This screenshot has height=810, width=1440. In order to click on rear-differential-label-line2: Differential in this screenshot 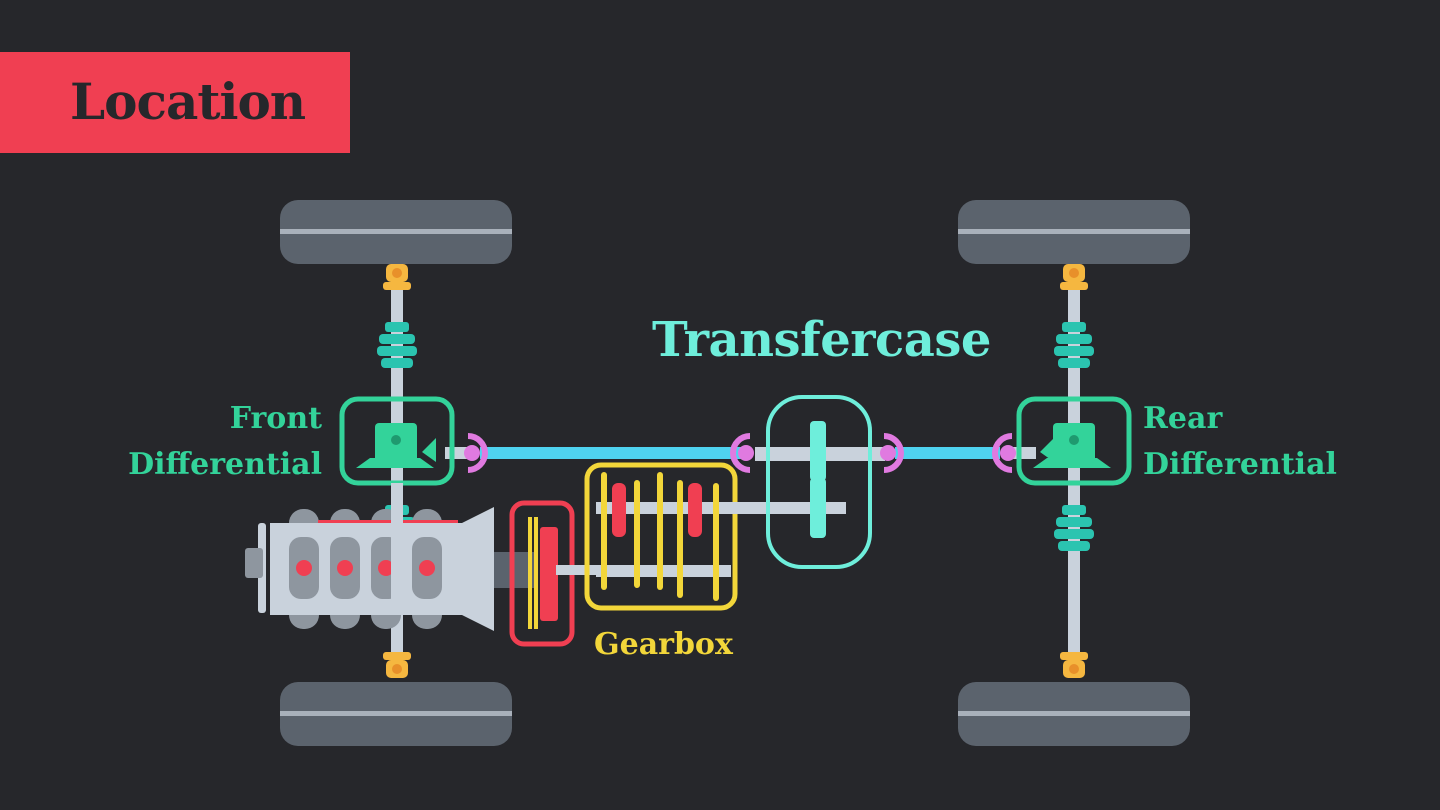, I will do `click(1240, 464)`.